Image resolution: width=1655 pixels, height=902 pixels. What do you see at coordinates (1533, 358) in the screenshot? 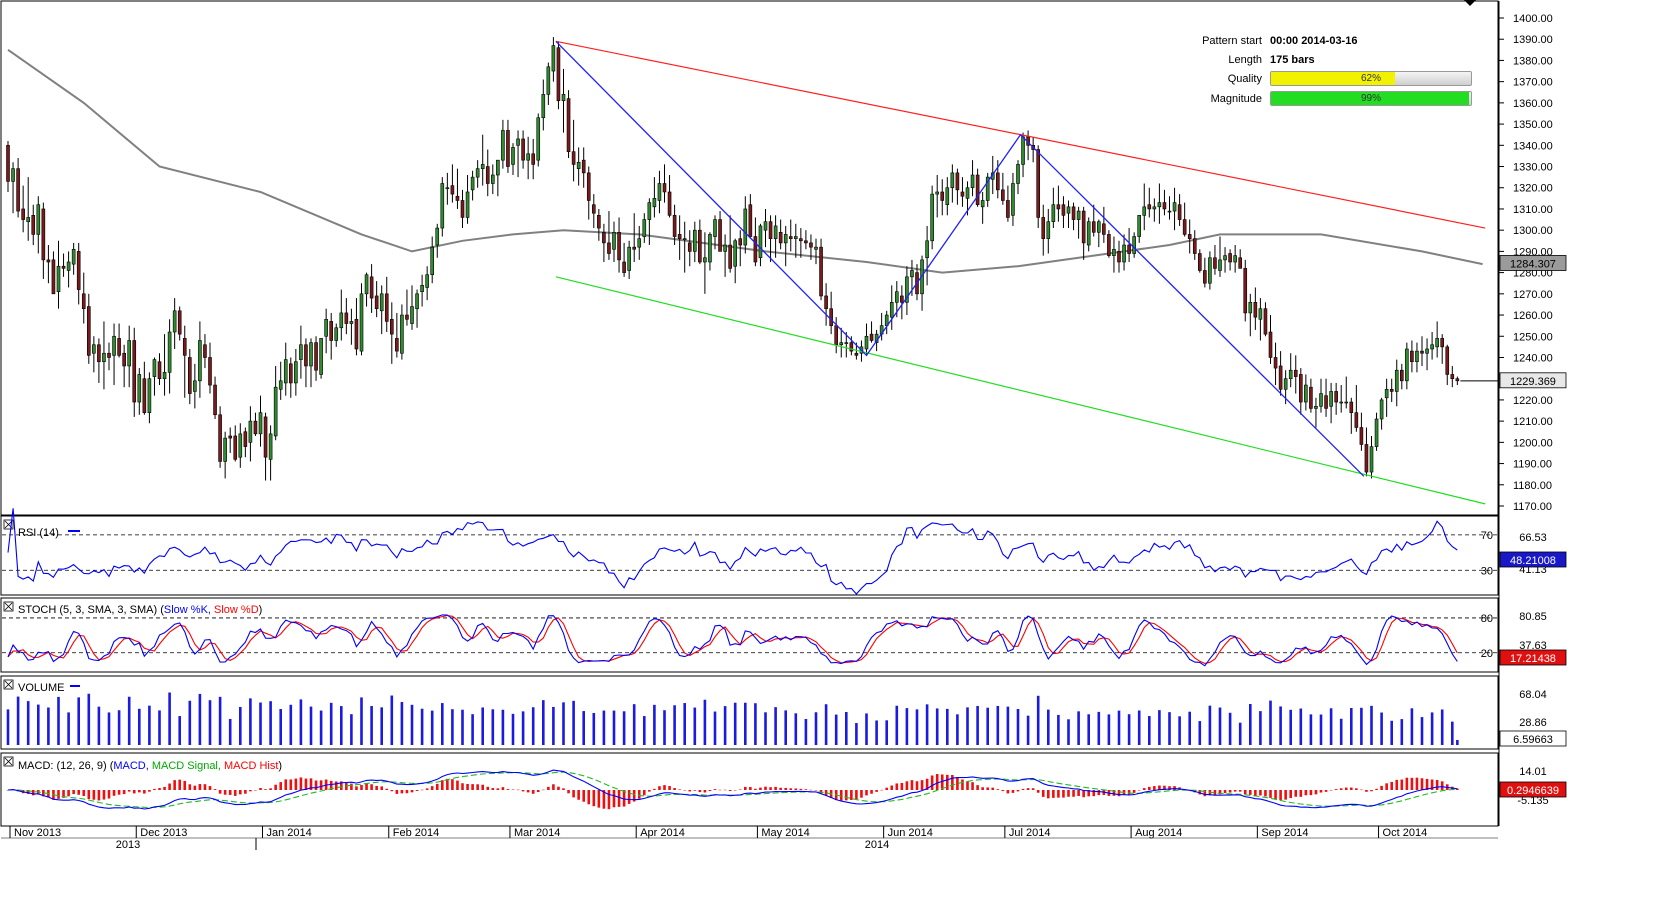
I see `price-tick-label: 1240.00` at bounding box center [1533, 358].